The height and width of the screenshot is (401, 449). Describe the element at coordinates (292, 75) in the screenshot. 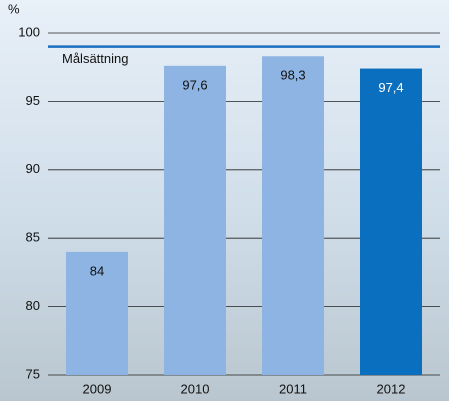

I see `value-label: 98,3` at that location.